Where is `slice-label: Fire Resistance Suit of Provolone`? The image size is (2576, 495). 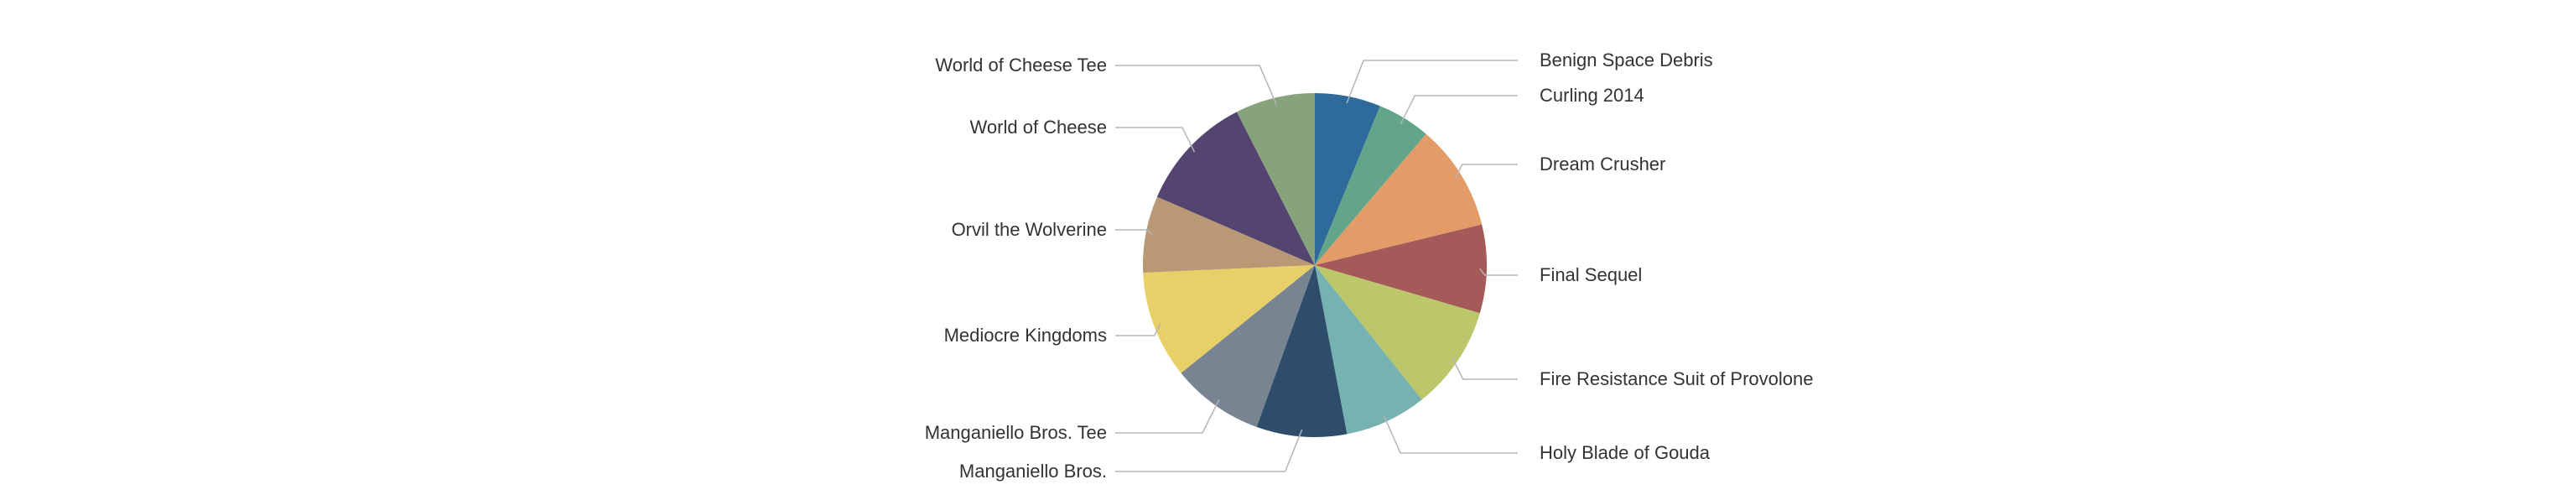 slice-label: Fire Resistance Suit of Provolone is located at coordinates (1677, 378).